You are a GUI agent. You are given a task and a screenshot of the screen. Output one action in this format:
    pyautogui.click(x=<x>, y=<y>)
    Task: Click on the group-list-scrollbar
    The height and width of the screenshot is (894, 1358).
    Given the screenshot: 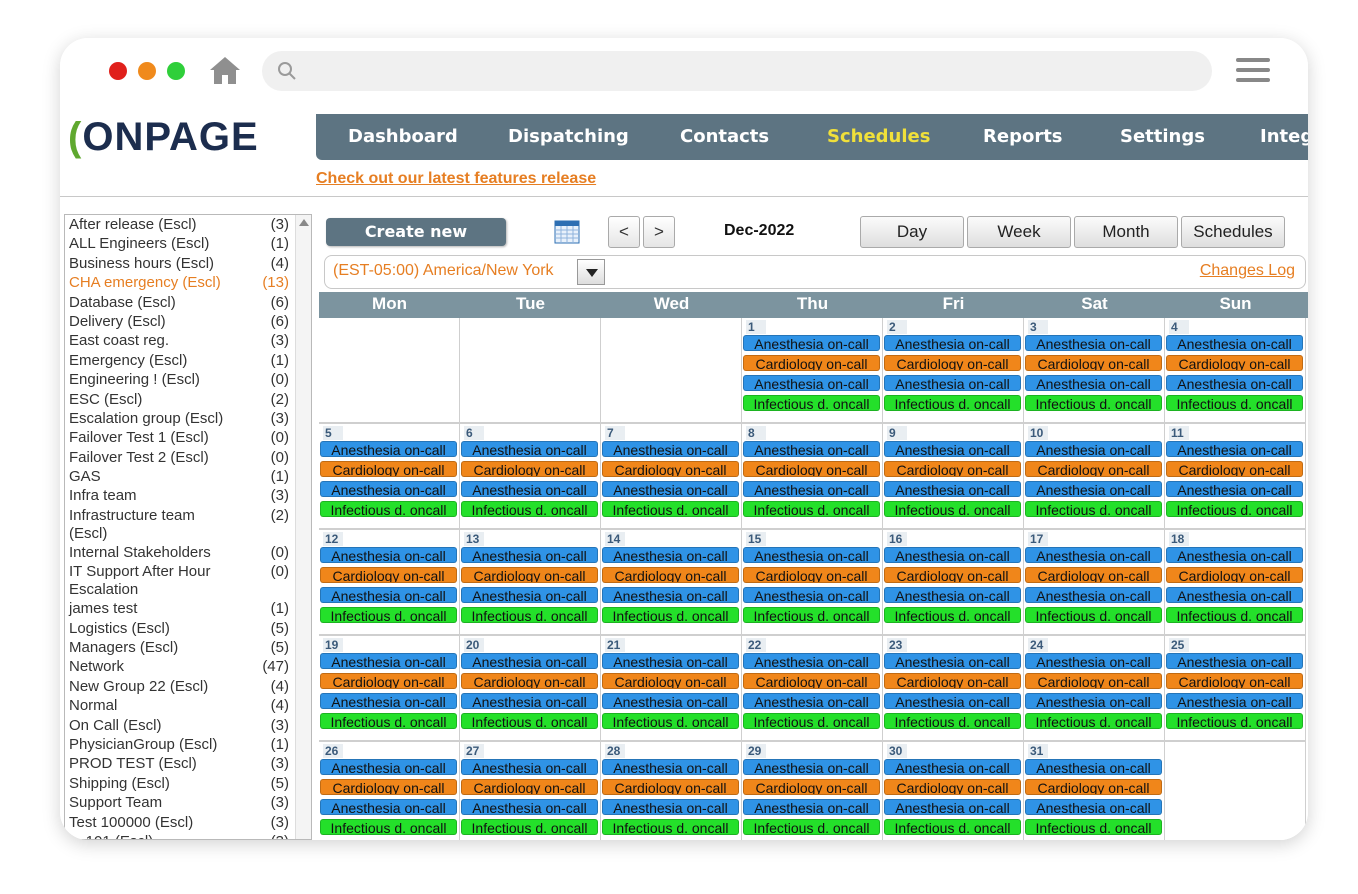 What is the action you would take?
    pyautogui.click(x=303, y=527)
    